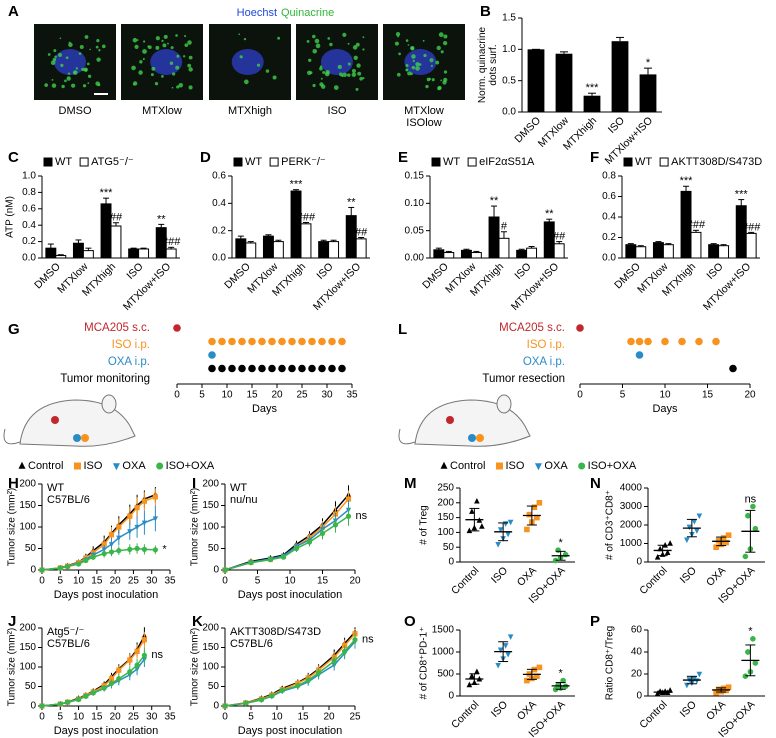  I want to click on model-label: C57BL/6, so click(68, 644).